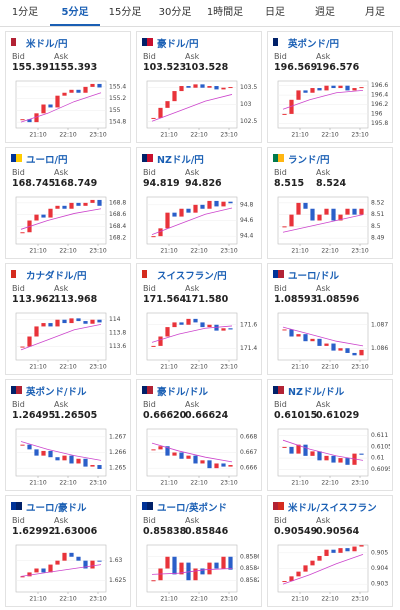 The image size is (400, 610). What do you see at coordinates (56, 508) in the screenshot?
I see `pair-title: ユーロ/豪ドル` at bounding box center [56, 508].